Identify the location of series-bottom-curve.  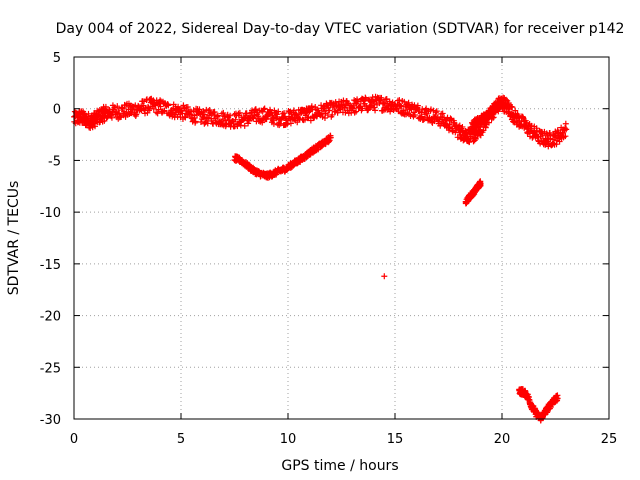
(538, 405).